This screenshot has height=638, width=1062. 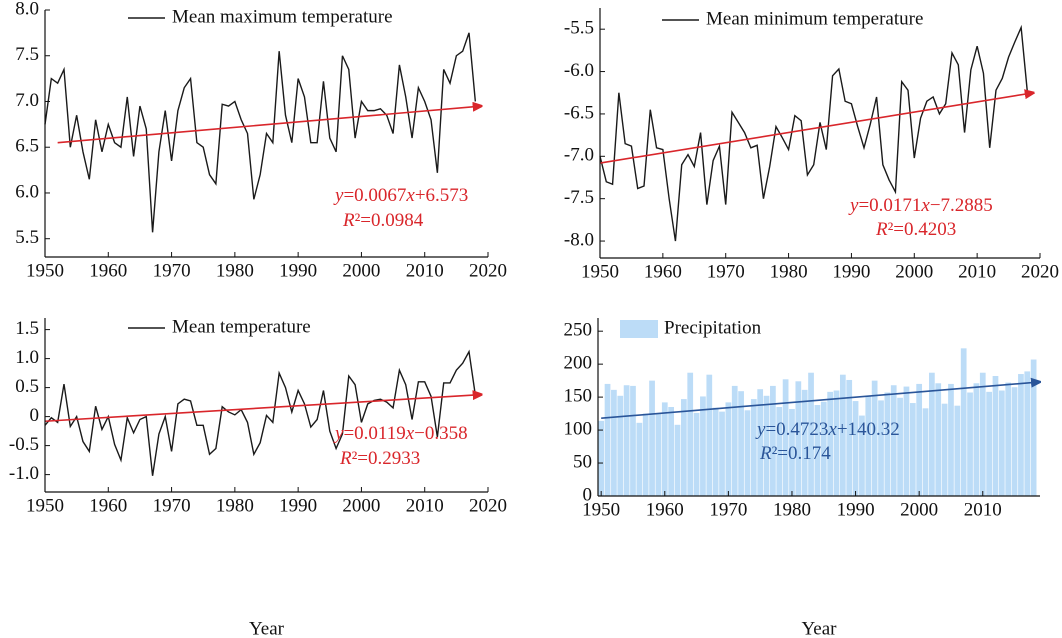 What do you see at coordinates (579, 239) in the screenshot?
I see `y-tick-label: -8.0` at bounding box center [579, 239].